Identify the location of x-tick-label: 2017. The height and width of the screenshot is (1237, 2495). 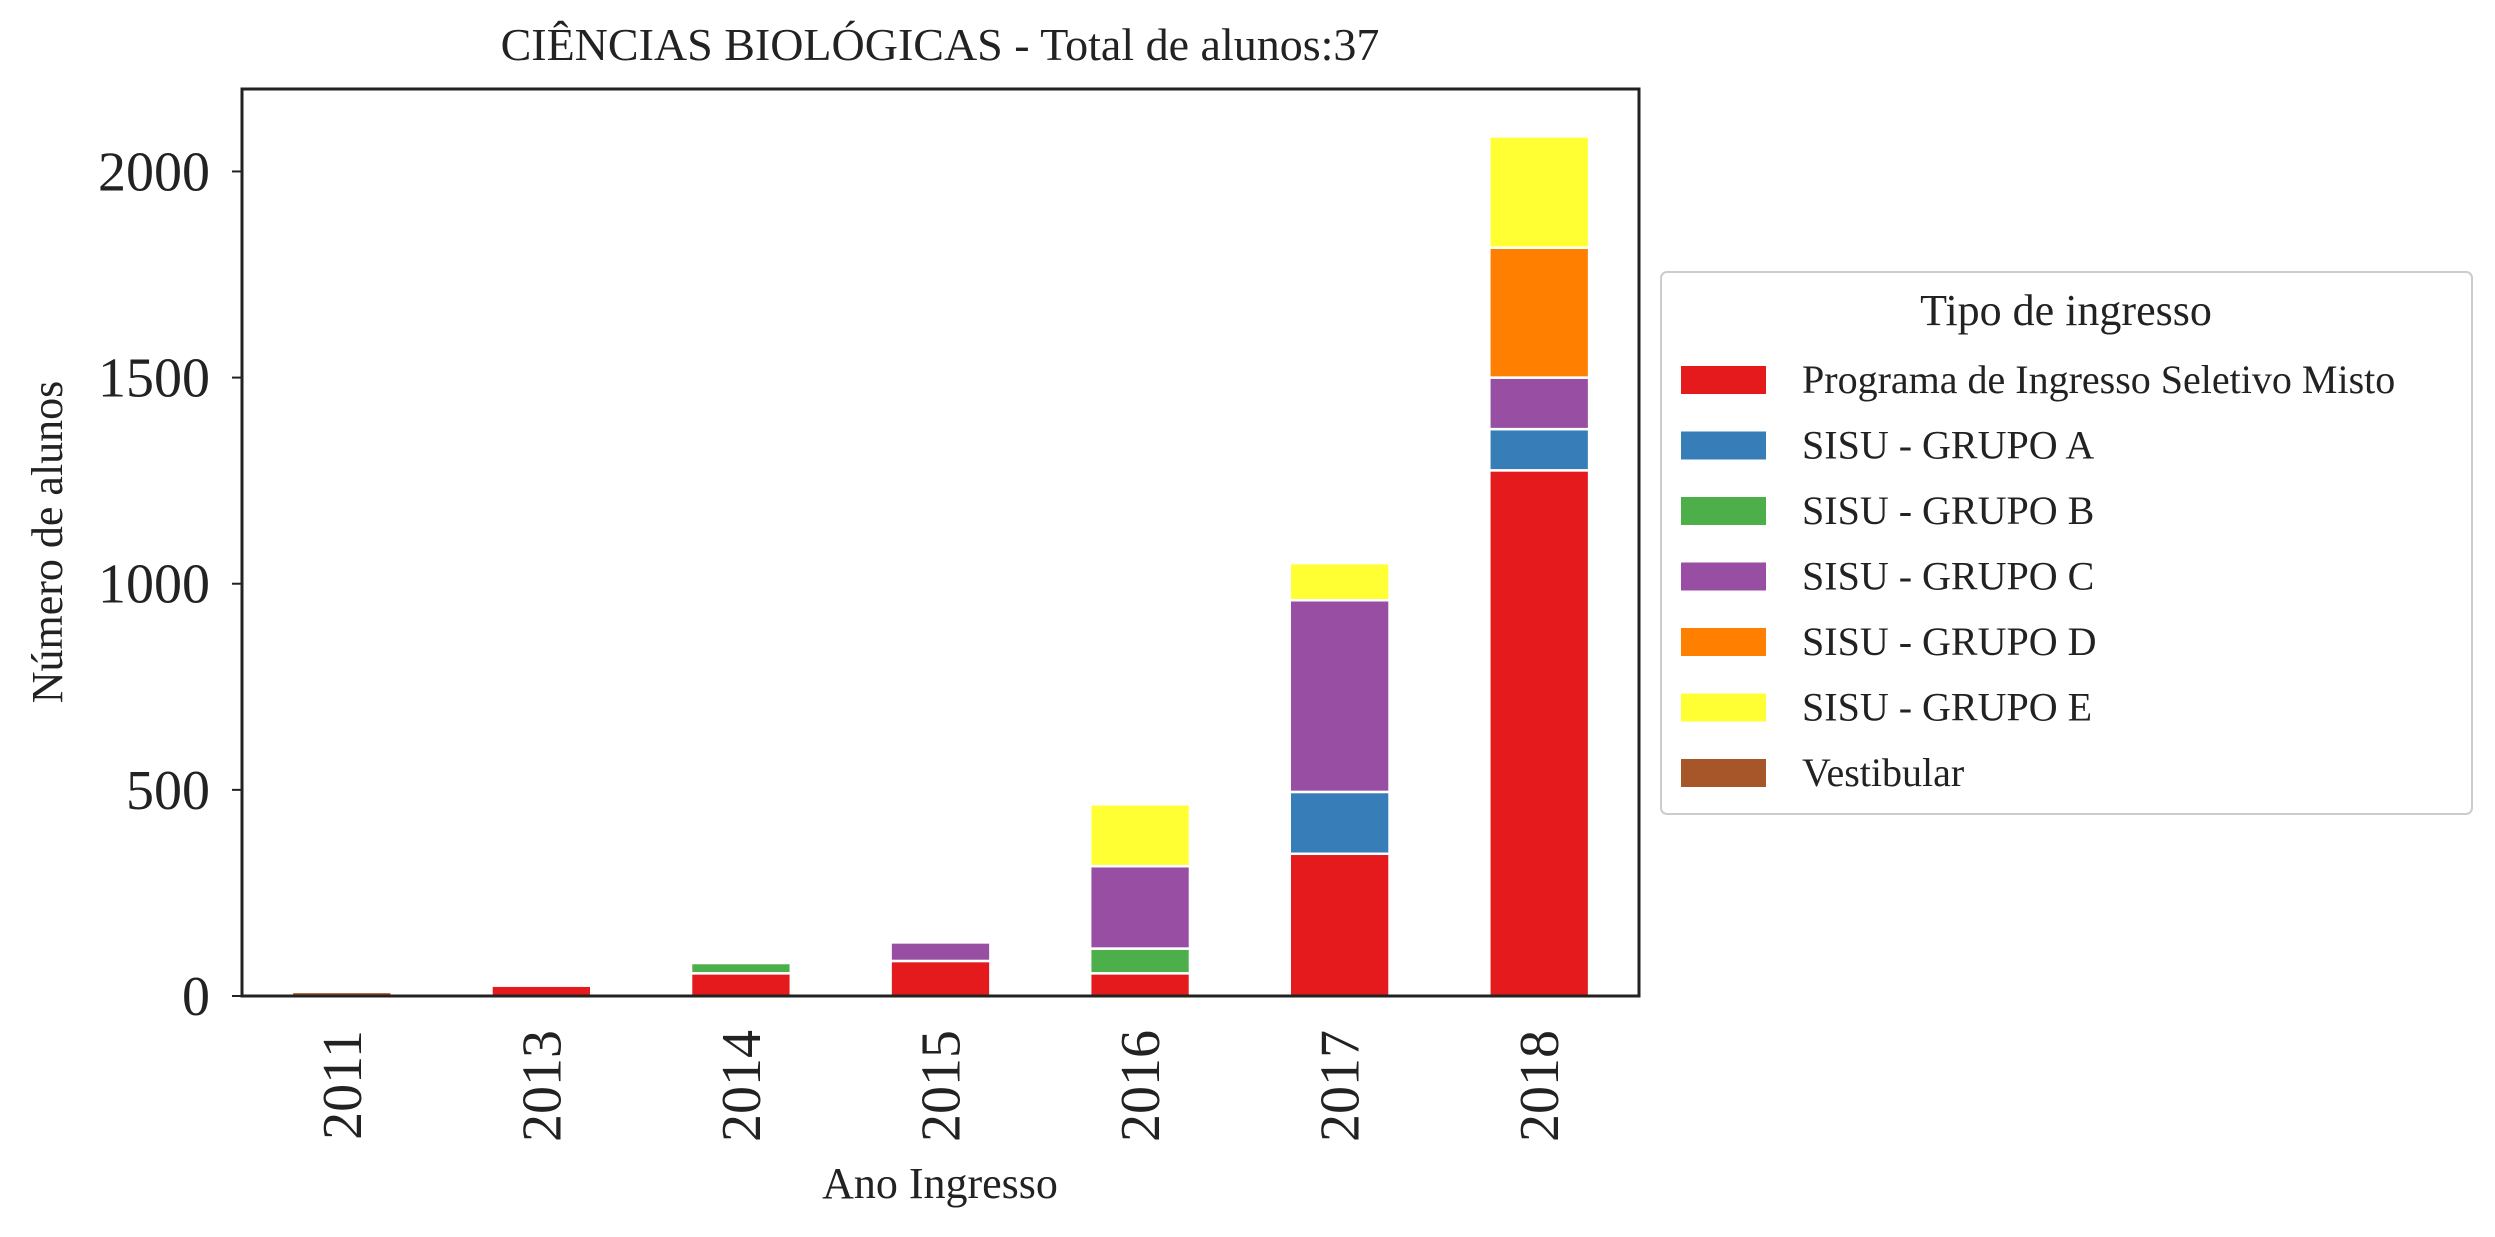
(1341, 1086).